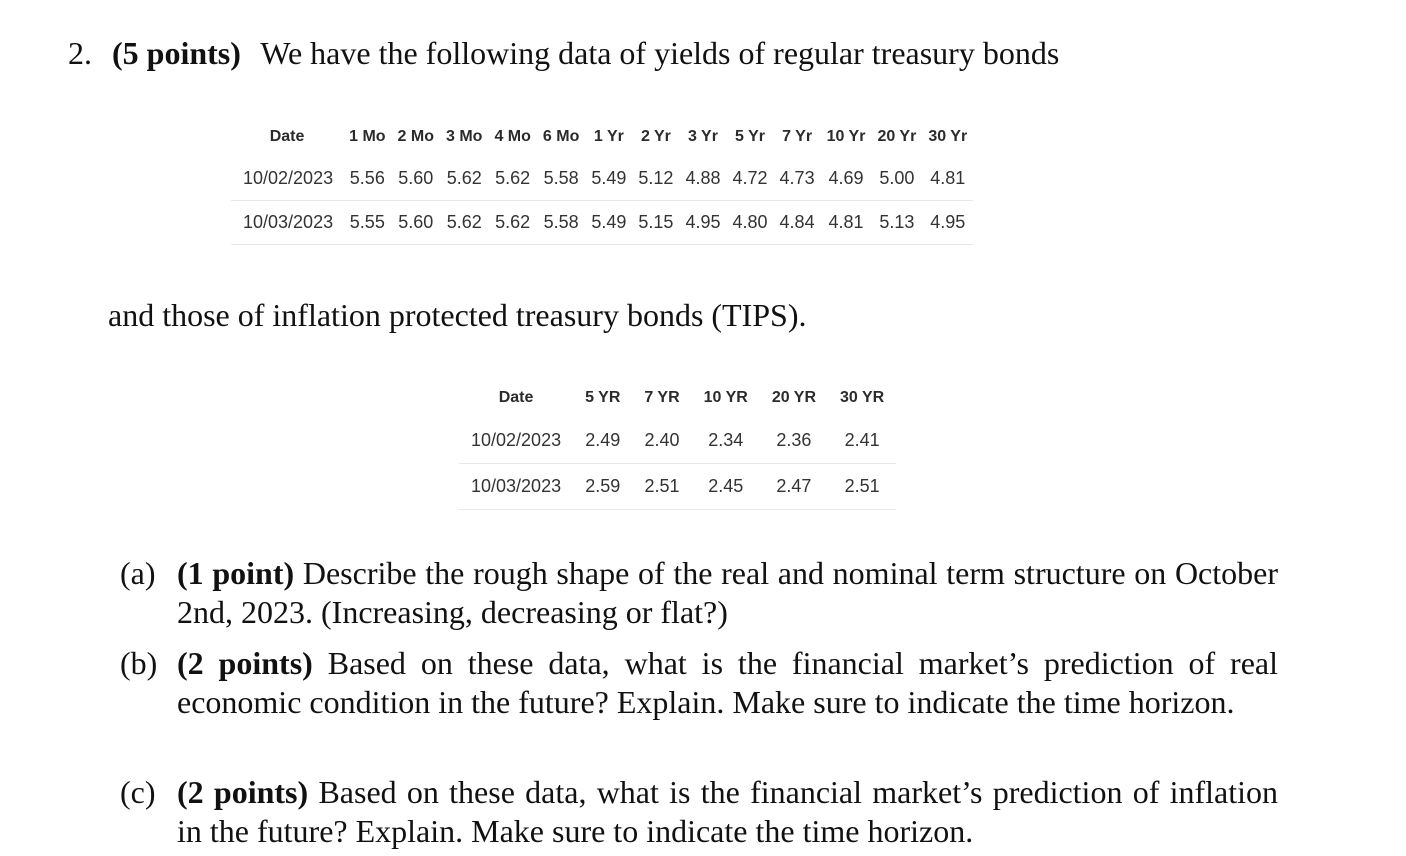 The width and height of the screenshot is (1406, 856). Describe the element at coordinates (656, 222) in the screenshot. I see `yield-cell: 5.15` at that location.